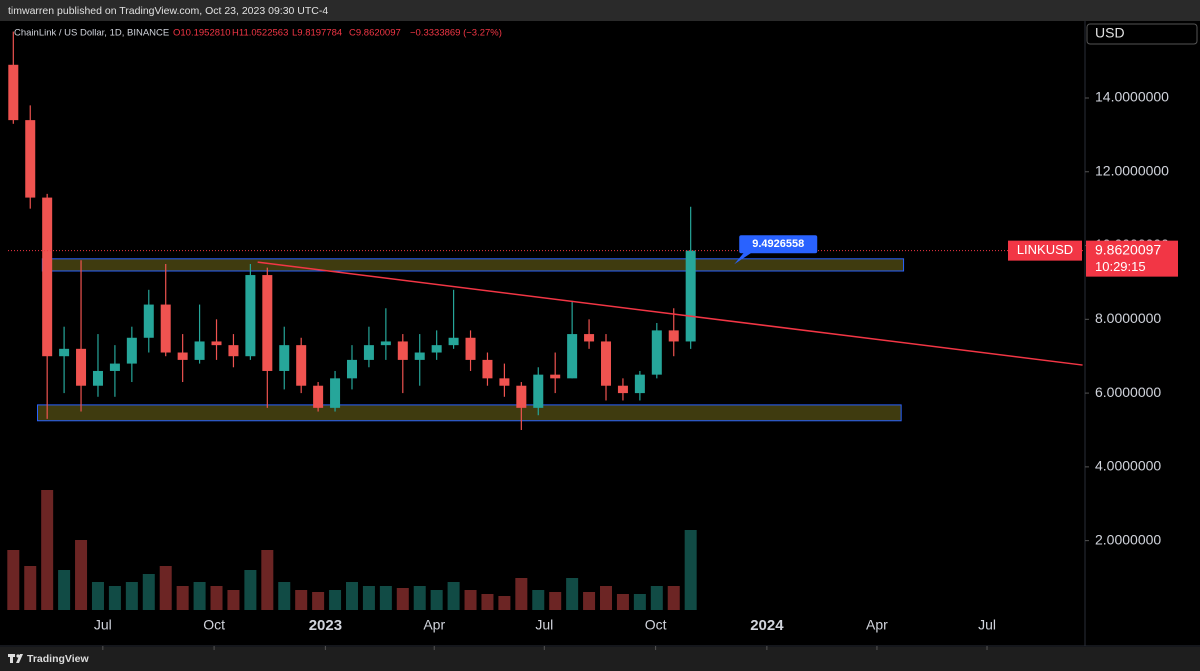 The image size is (1200, 671). I want to click on legend-title: ChainLink / US Dollar, 1D, BINANCE, so click(91, 33).